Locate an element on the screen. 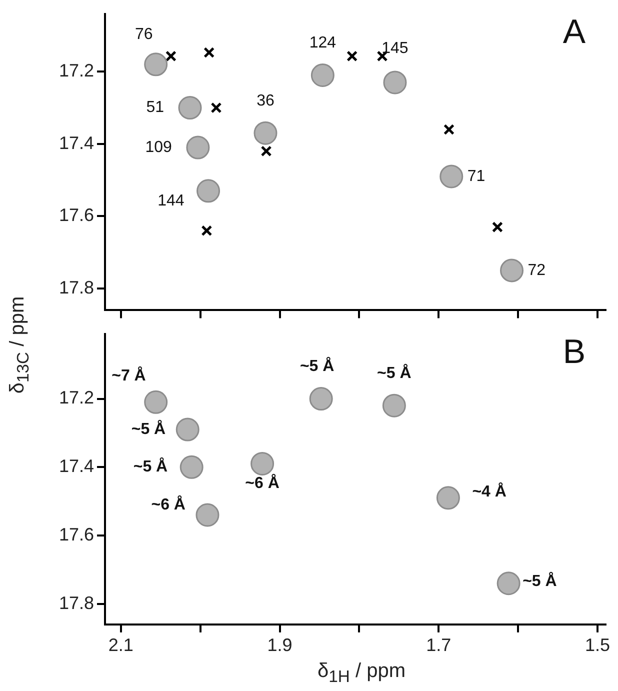  annotation: 72 is located at coordinates (537, 270).